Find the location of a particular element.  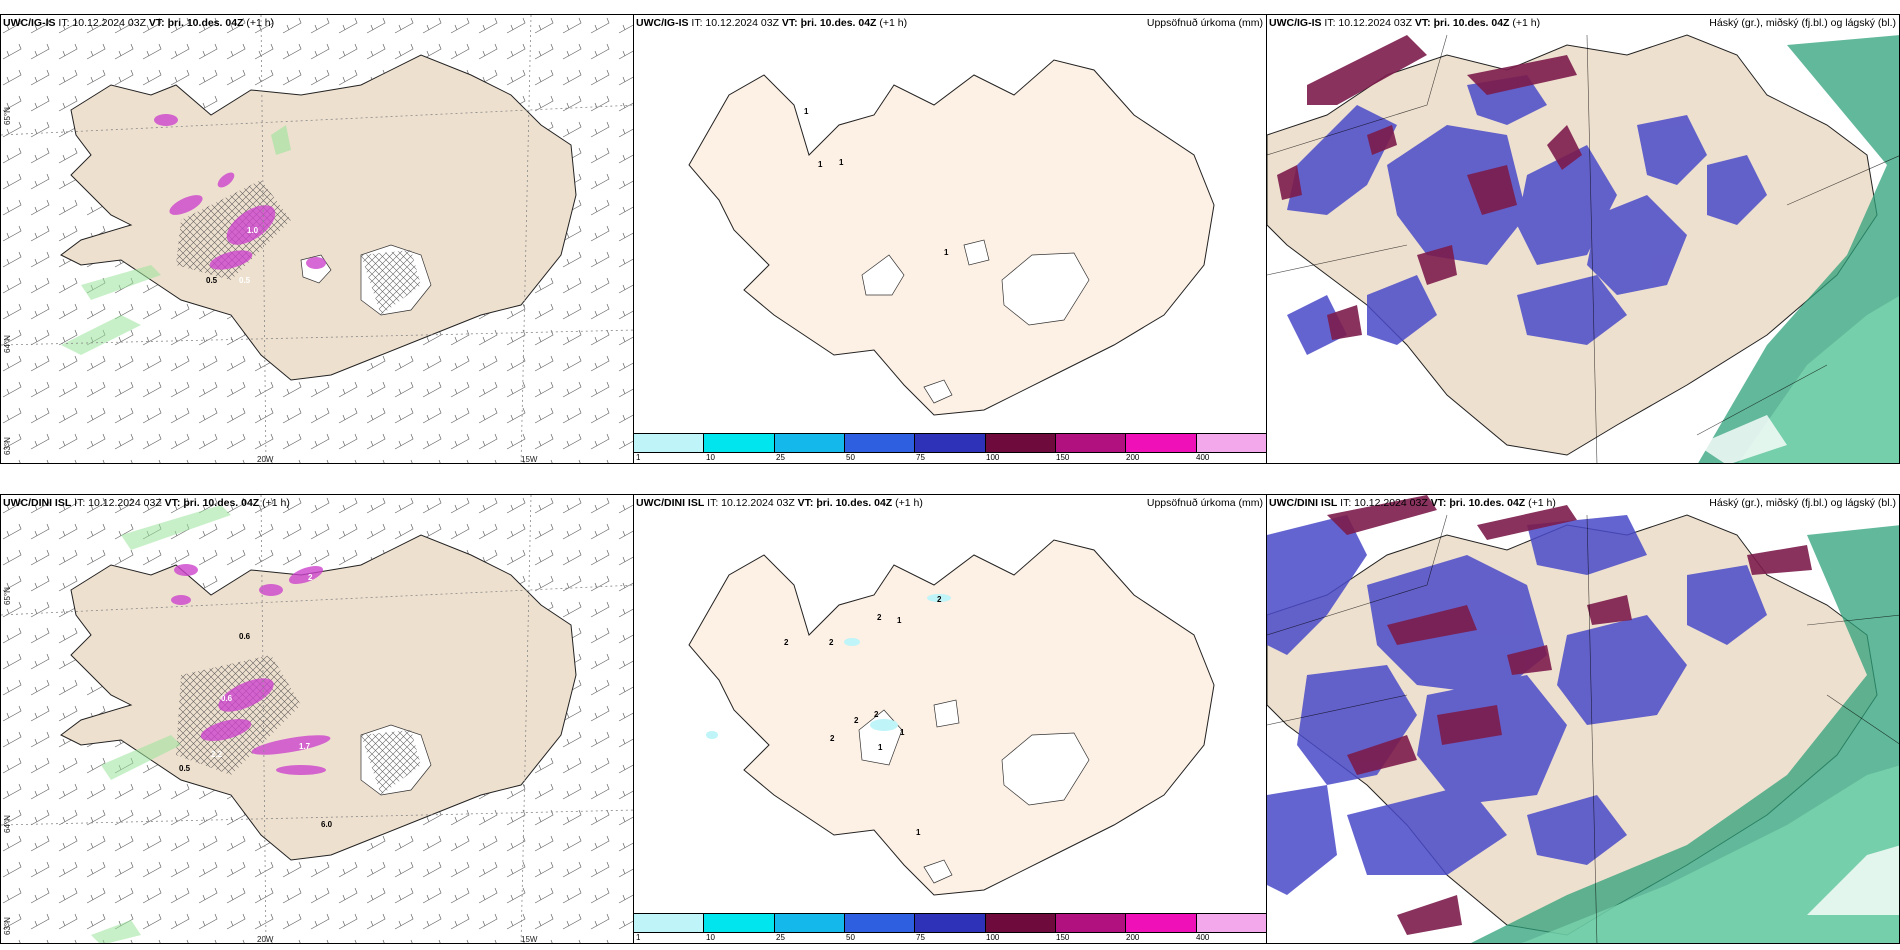

precip-map: 1 1 1 1 is located at coordinates (951, 237).